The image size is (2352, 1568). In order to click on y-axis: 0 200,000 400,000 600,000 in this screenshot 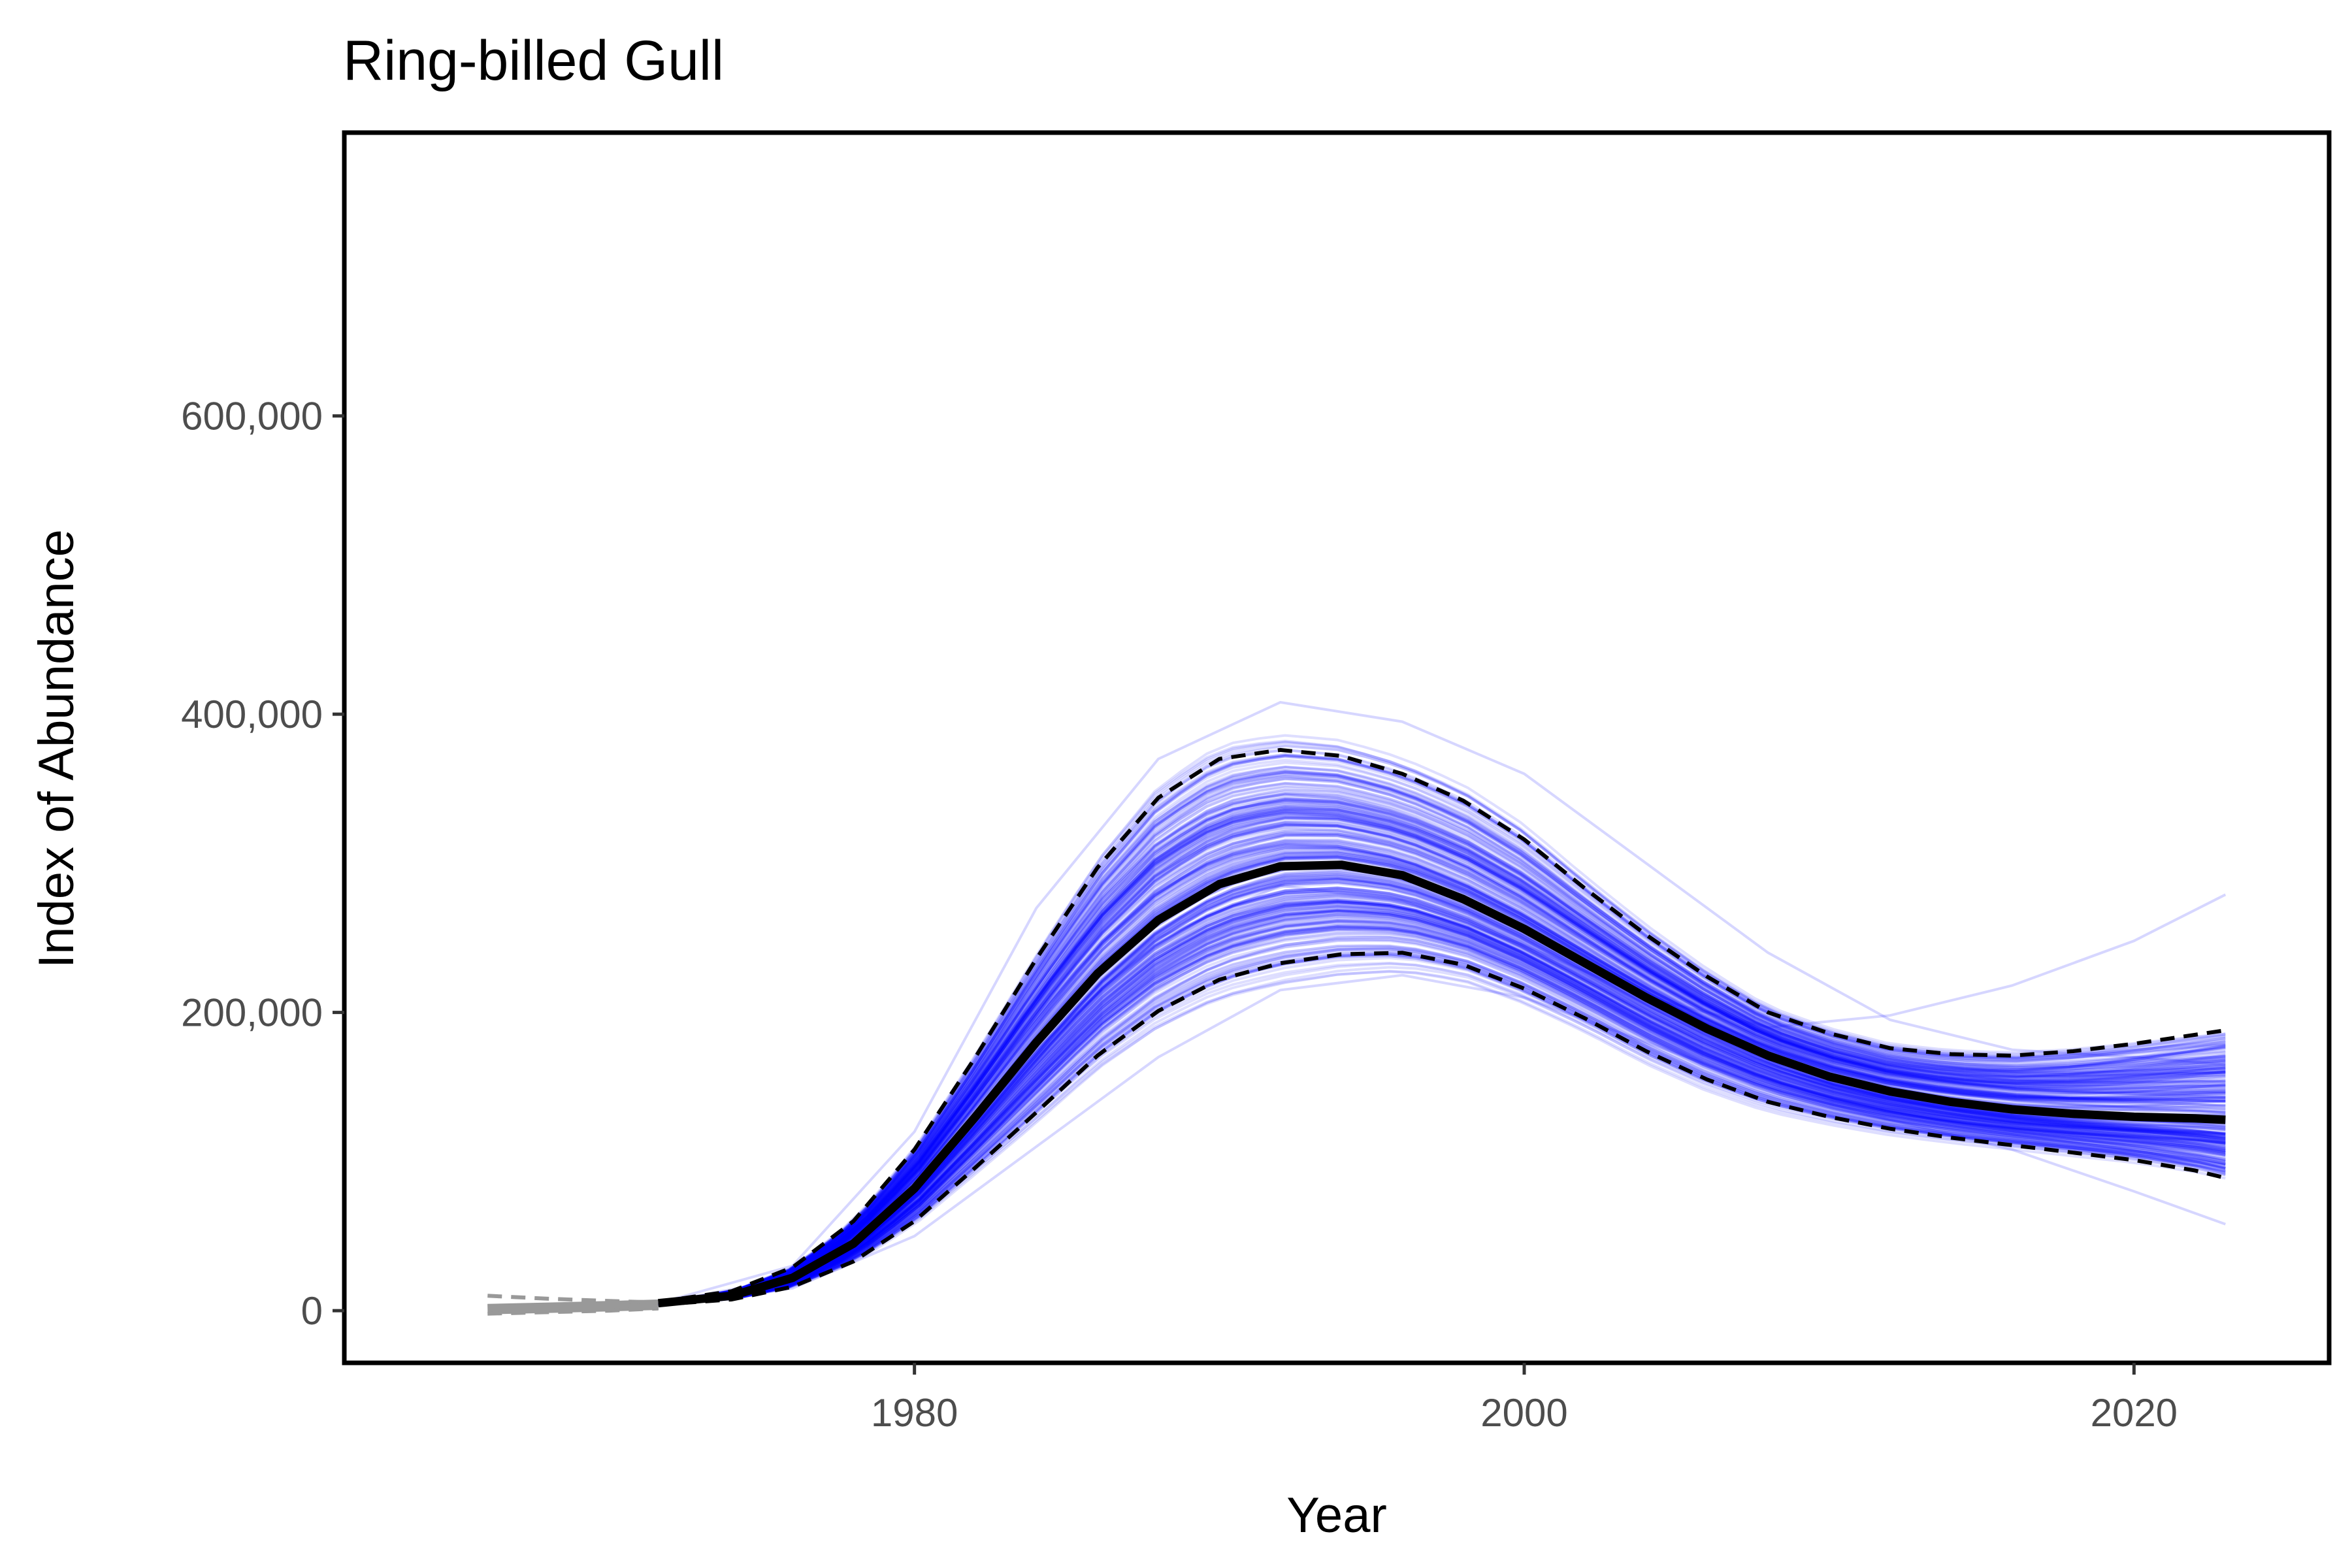, I will do `click(264, 748)`.